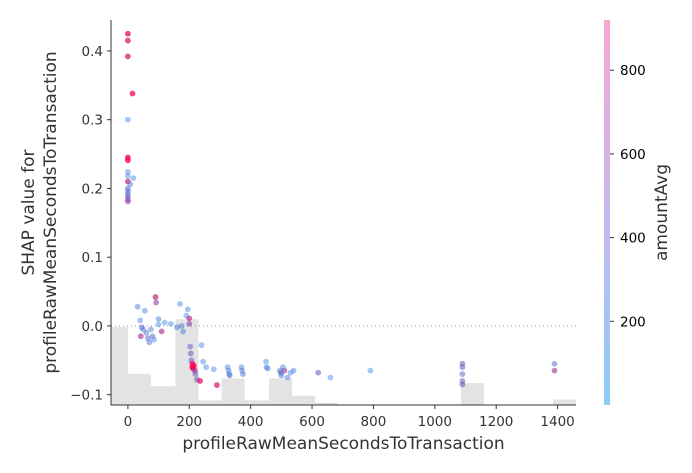  Describe the element at coordinates (496, 422) in the screenshot. I see `x-tick-label: 1200` at that location.